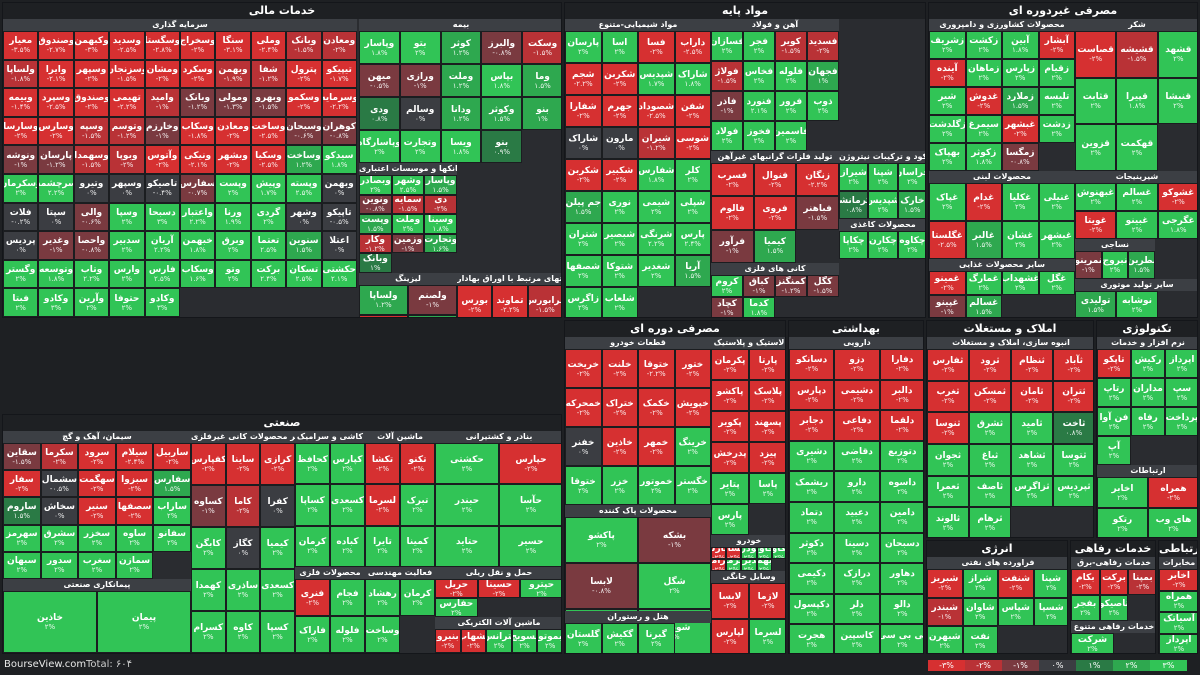 This screenshot has height=675, width=1200. What do you see at coordinates (1172, 522) in the screenshot?
I see `stock-tile: های وب ۲%` at bounding box center [1172, 522].